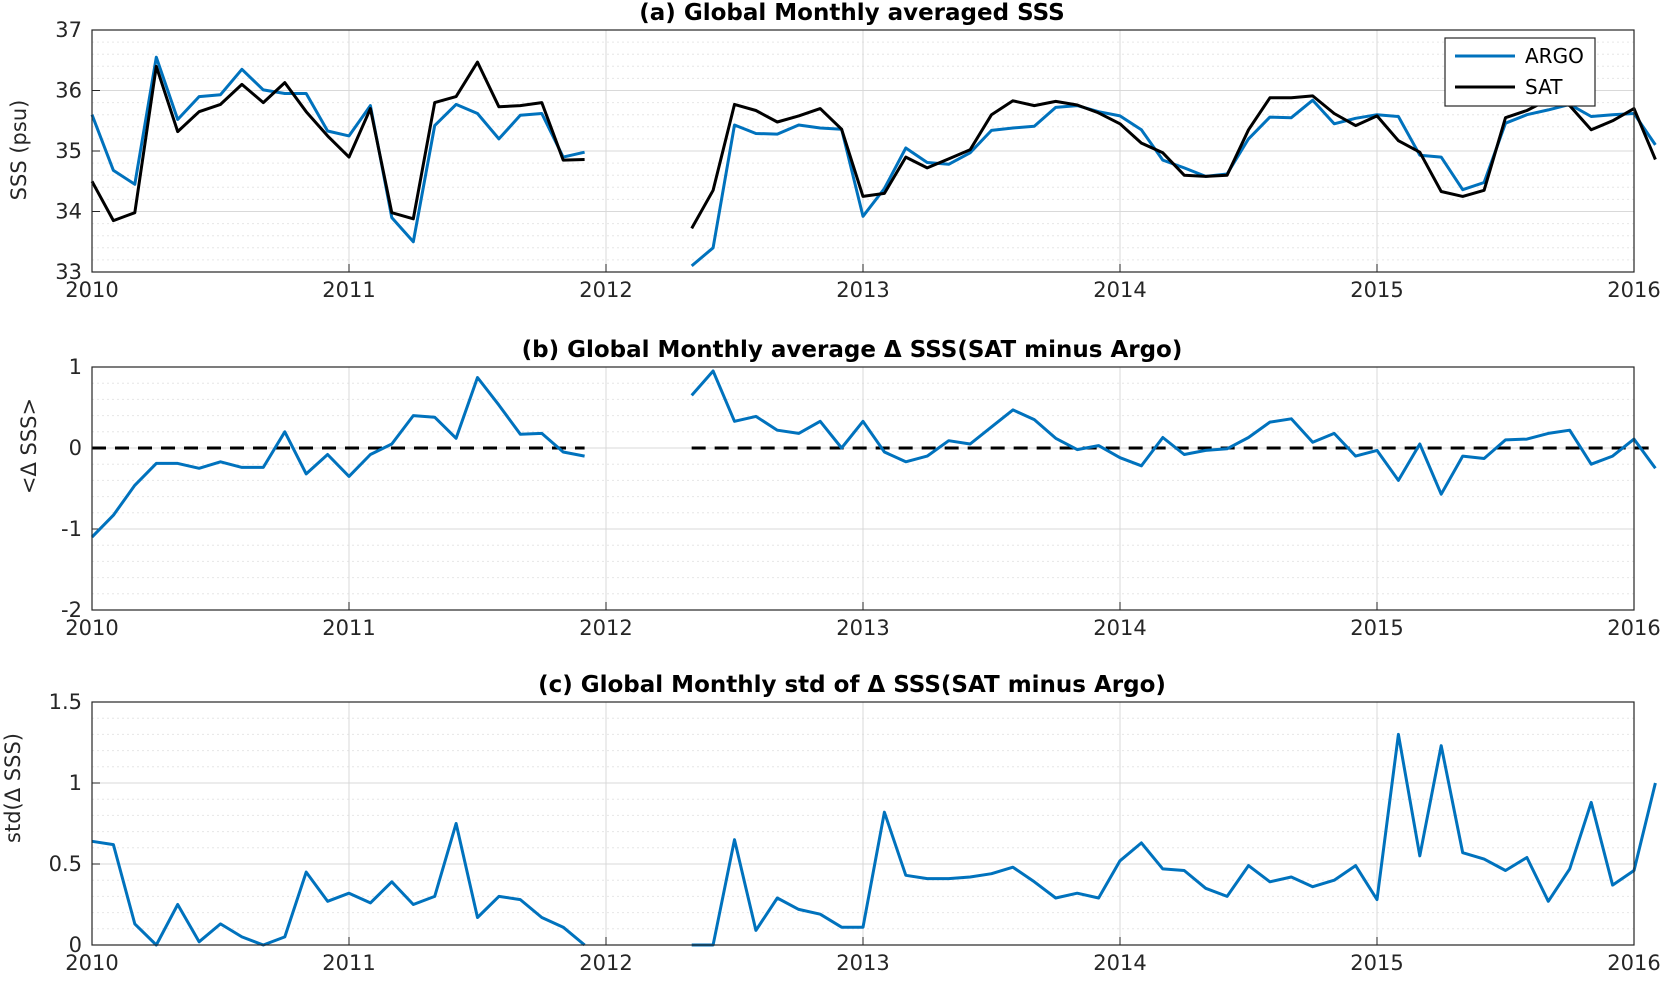  Describe the element at coordinates (68, 30) in the screenshot. I see `panel-a-y-tick-label: 37` at that location.